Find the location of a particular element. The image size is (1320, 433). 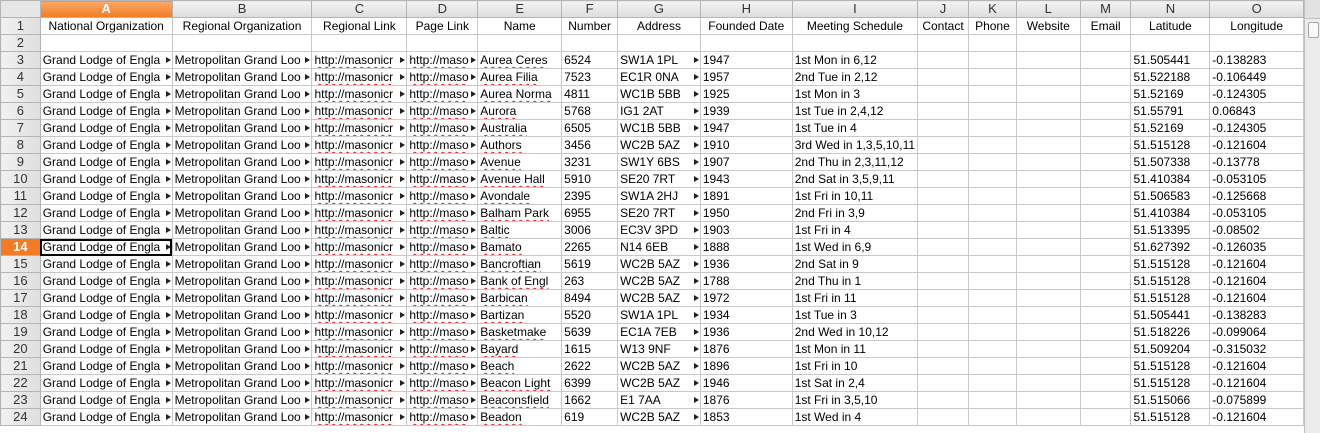

cell-latitude: 51.507338 is located at coordinates (1170, 162).